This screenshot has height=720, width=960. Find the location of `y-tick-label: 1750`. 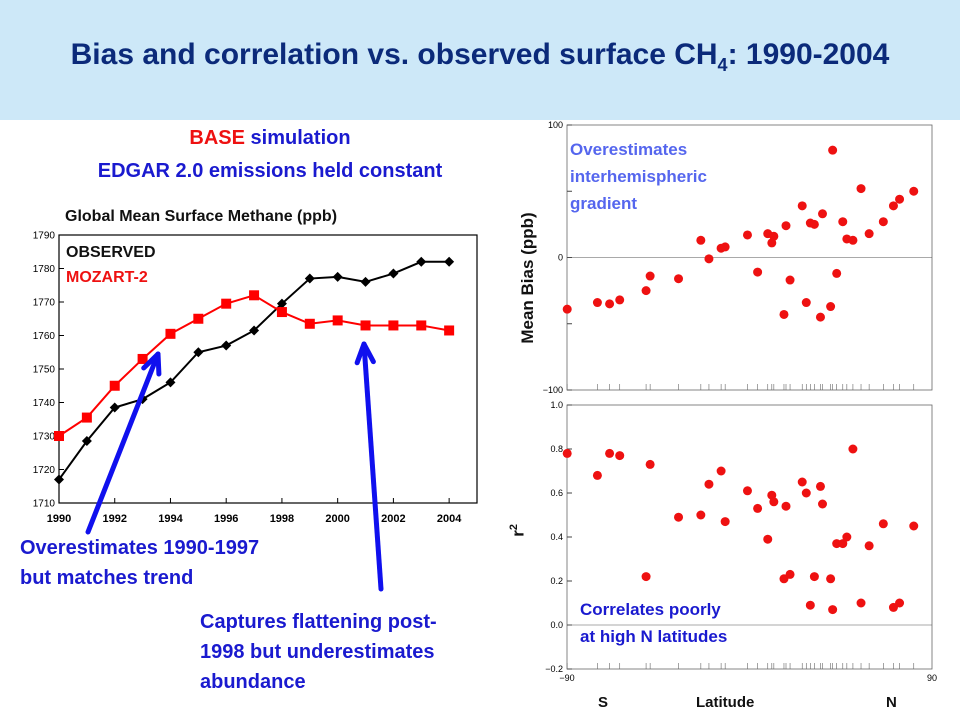

y-tick-label: 1750 is located at coordinates (44, 370).